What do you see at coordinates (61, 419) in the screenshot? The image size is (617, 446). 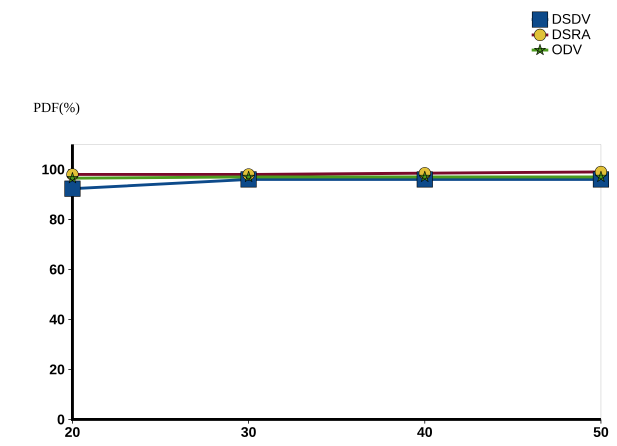 I see `y-tick-label: 0` at bounding box center [61, 419].